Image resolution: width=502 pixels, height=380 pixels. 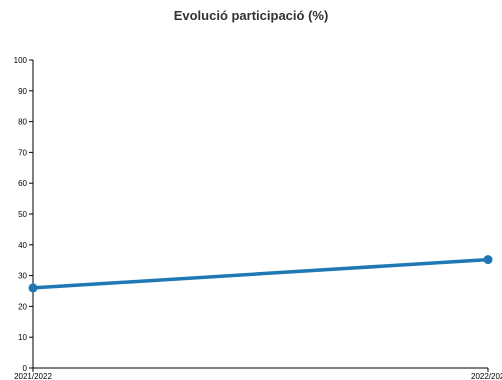 I want to click on chart-title: Evolució participació (%), so click(x=251, y=15).